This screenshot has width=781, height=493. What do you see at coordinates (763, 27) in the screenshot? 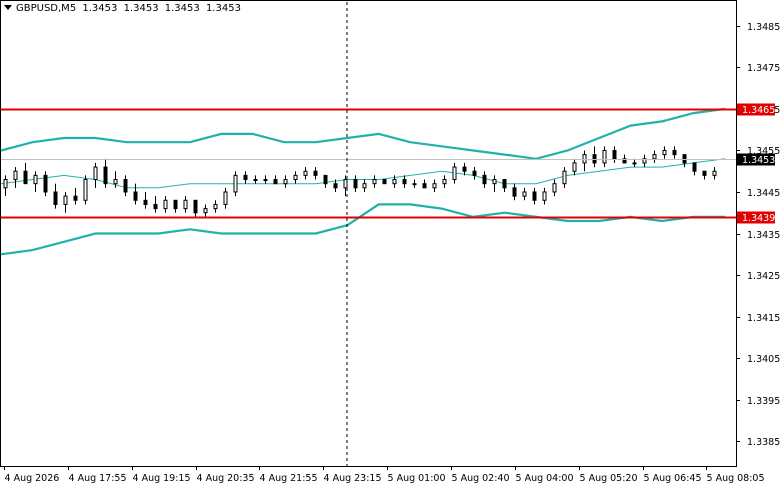
I see `price-tick-label: 1.3485` at bounding box center [763, 27].